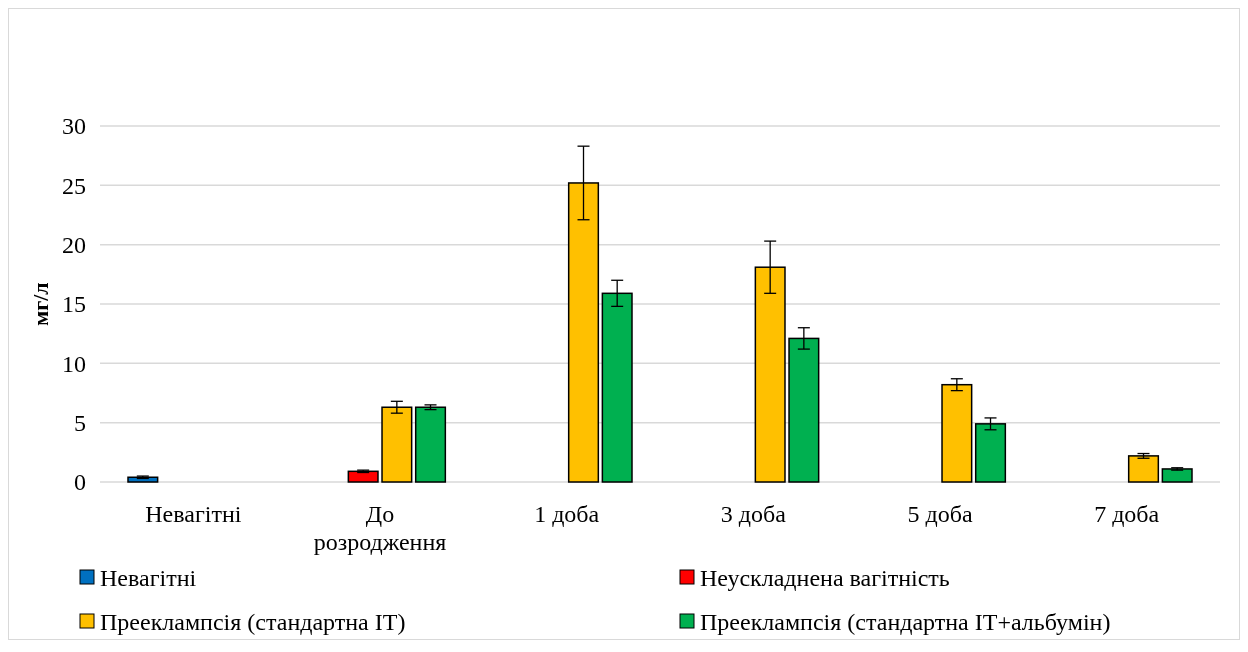 Image resolution: width=1248 pixels, height=652 pixels. What do you see at coordinates (825, 578) in the screenshot?
I see `legend-label: Неускладнена вагітність` at bounding box center [825, 578].